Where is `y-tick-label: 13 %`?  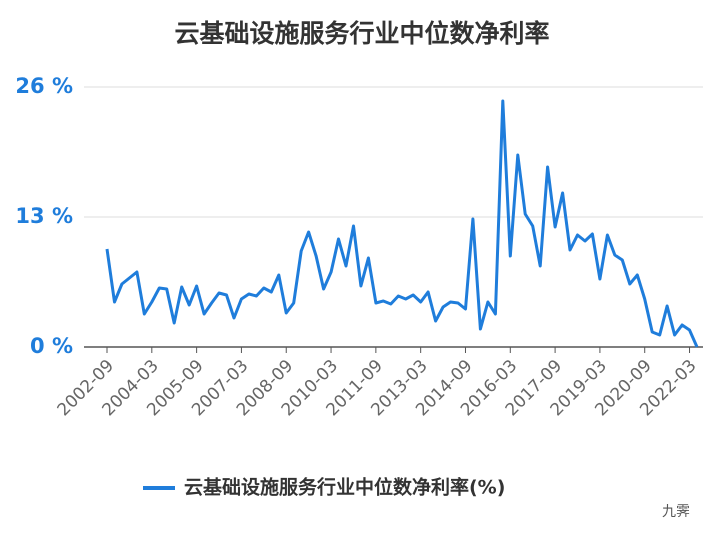 y-tick-label: 13 % is located at coordinates (44, 216).